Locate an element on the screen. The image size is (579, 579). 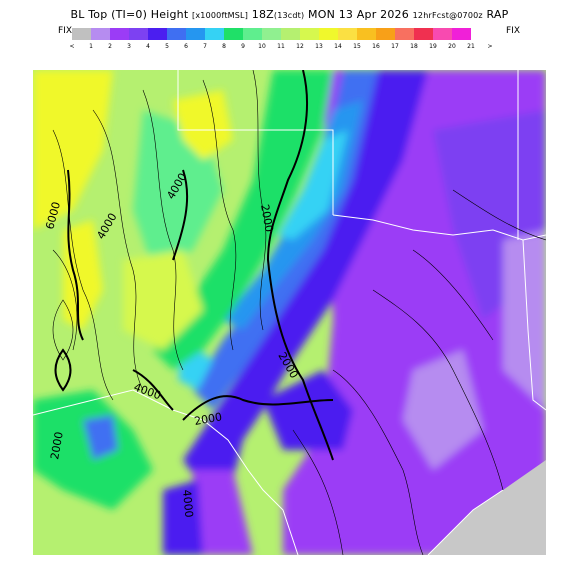
region-sw-blue2 is located at coordinates (183, 517).